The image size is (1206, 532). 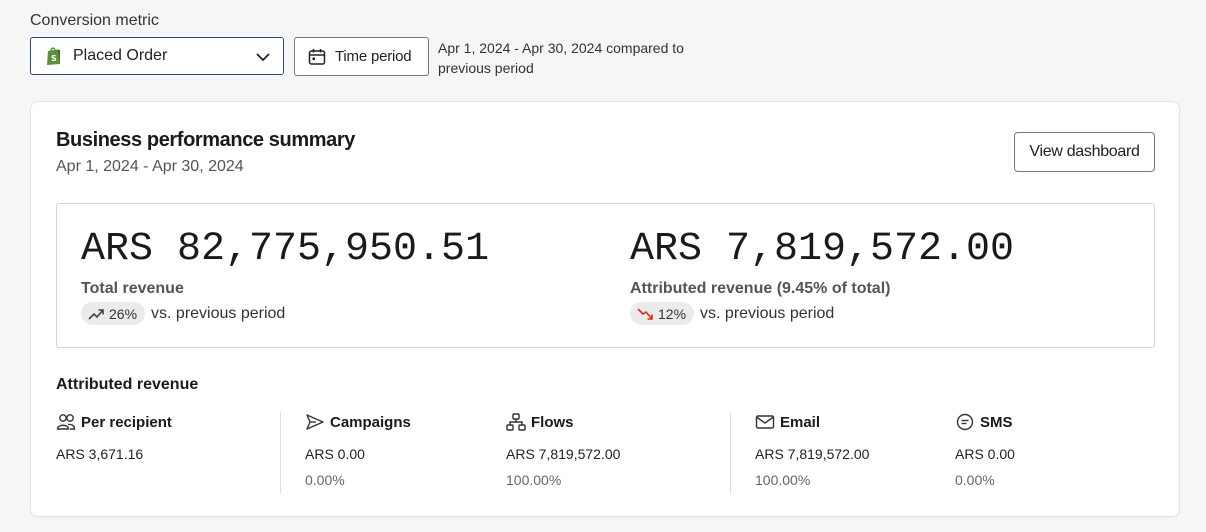 What do you see at coordinates (150, 166) in the screenshot?
I see `card-date-range: Apr 1, 2024 - Apr 30, 2024` at bounding box center [150, 166].